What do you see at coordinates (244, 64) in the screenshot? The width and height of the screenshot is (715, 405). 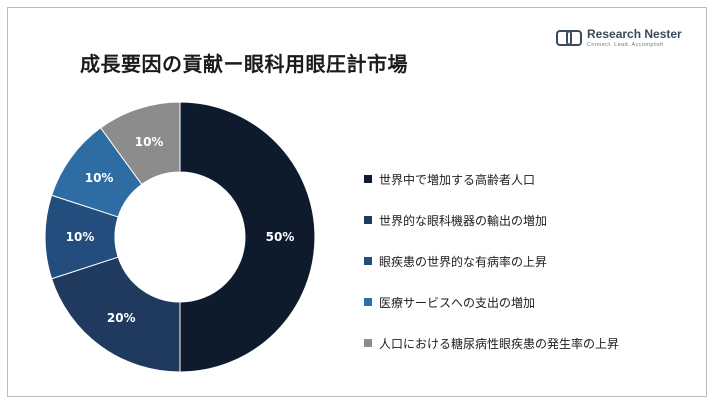 I see `chart-title: 成長要因の貢献ー眼科用眼圧計市場` at bounding box center [244, 64].